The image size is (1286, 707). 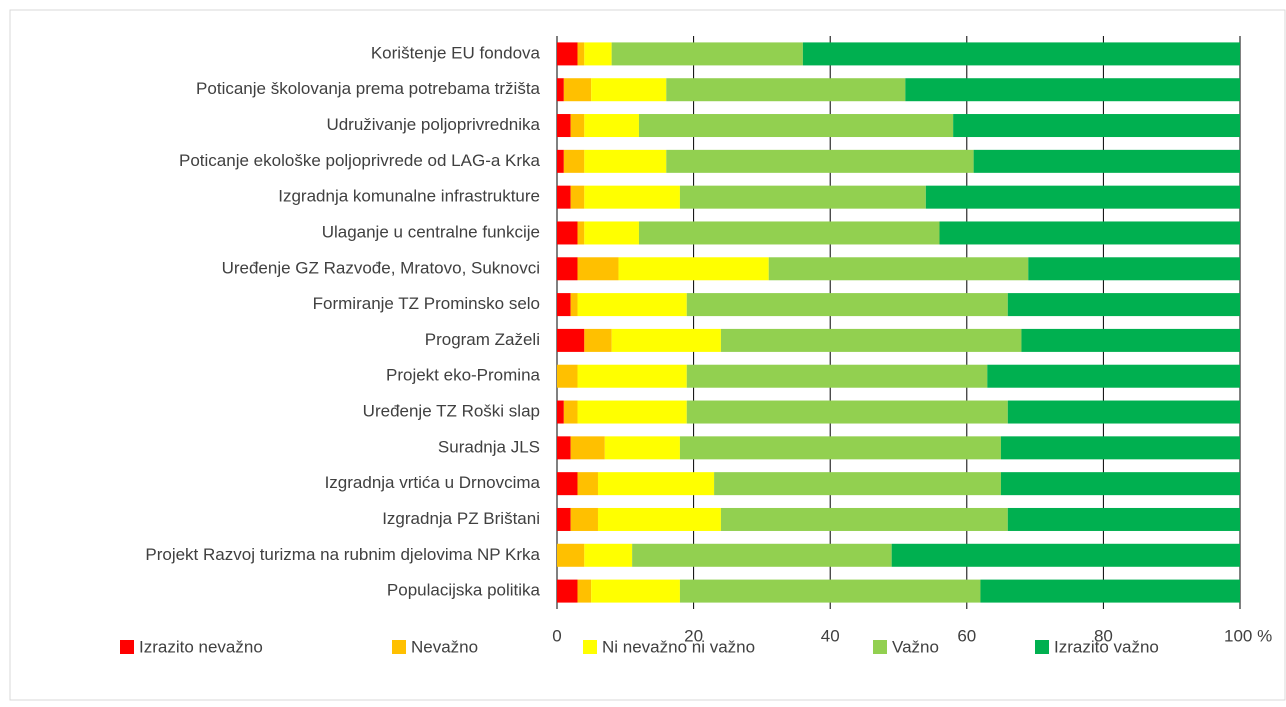 What do you see at coordinates (1106, 646) in the screenshot?
I see `legend-label: Izrazito važno` at bounding box center [1106, 646].